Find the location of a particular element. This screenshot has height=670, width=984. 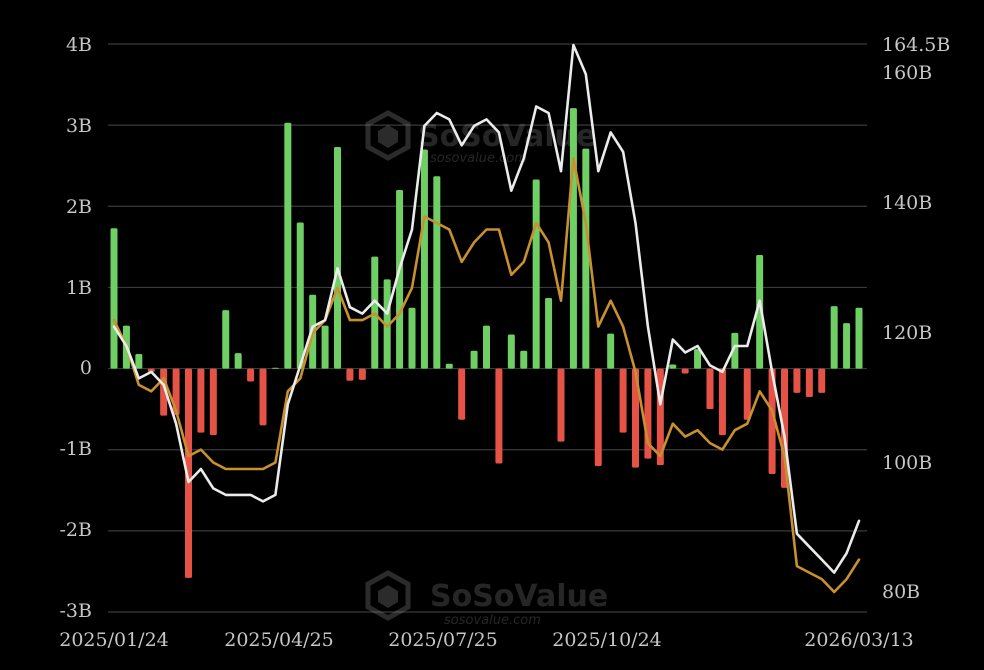

x-tick: 2025/04/25 is located at coordinates (279, 640).